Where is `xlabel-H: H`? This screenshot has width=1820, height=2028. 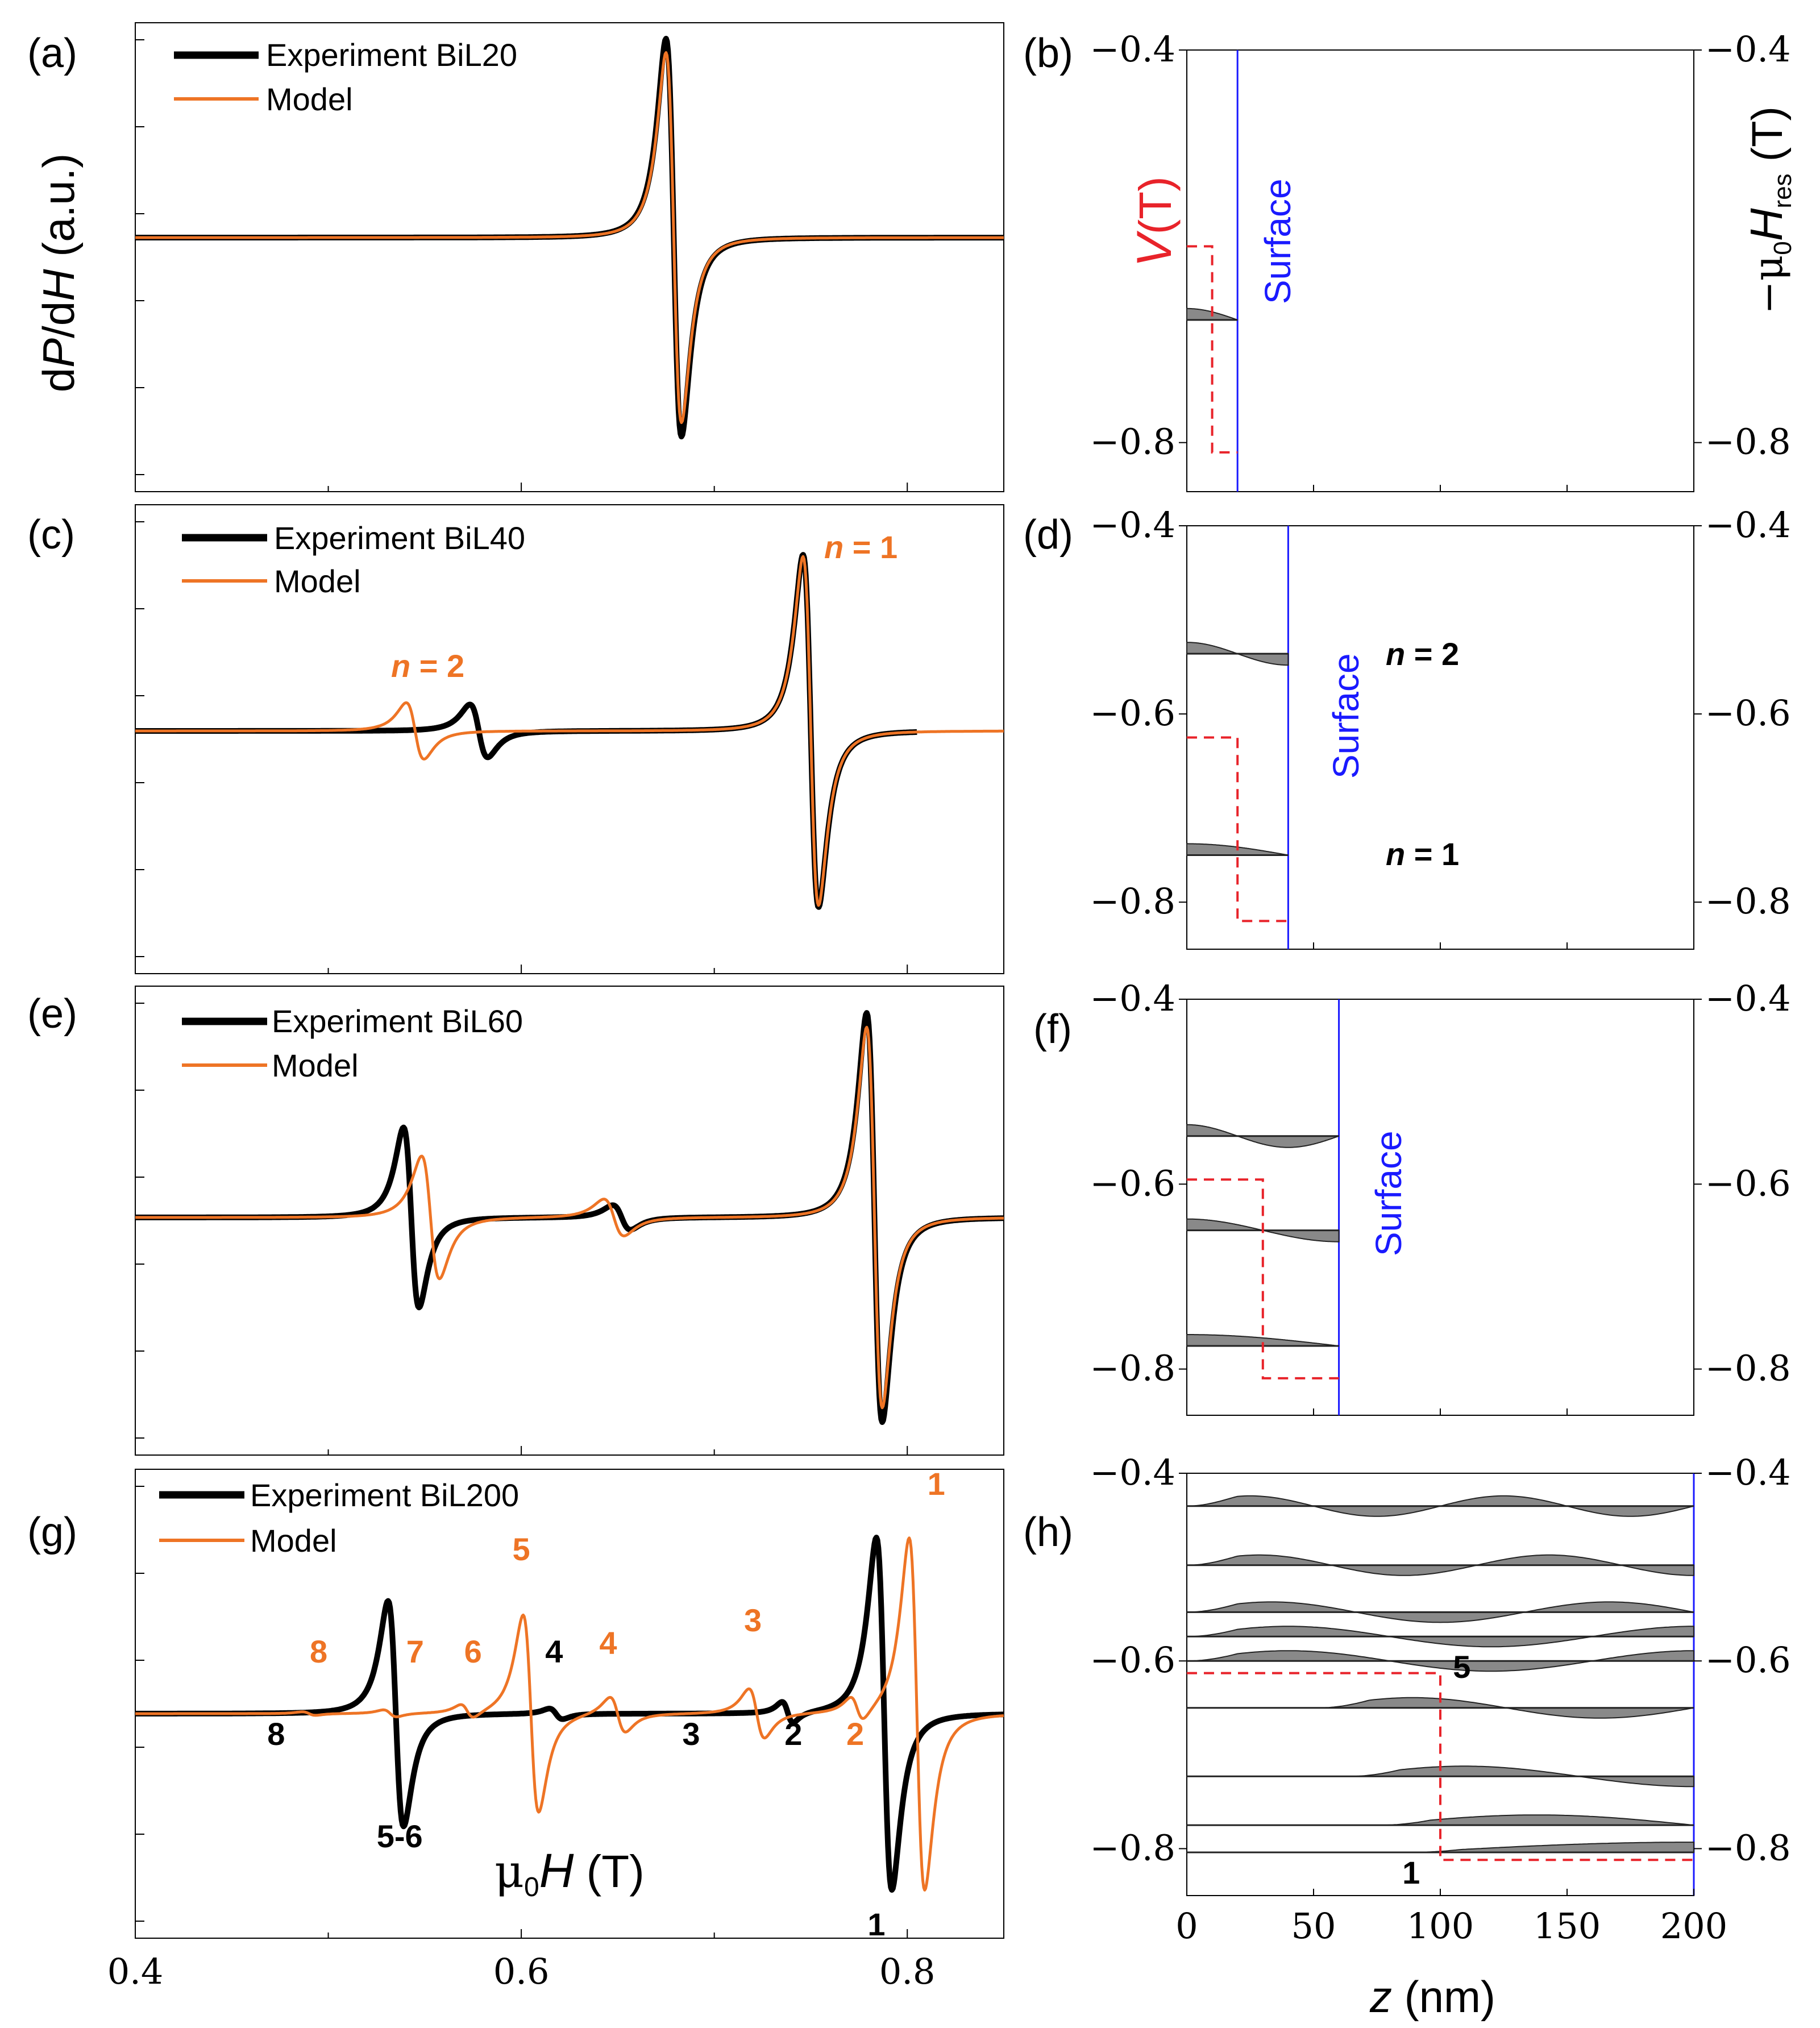 xlabel-H: H is located at coordinates (556, 1871).